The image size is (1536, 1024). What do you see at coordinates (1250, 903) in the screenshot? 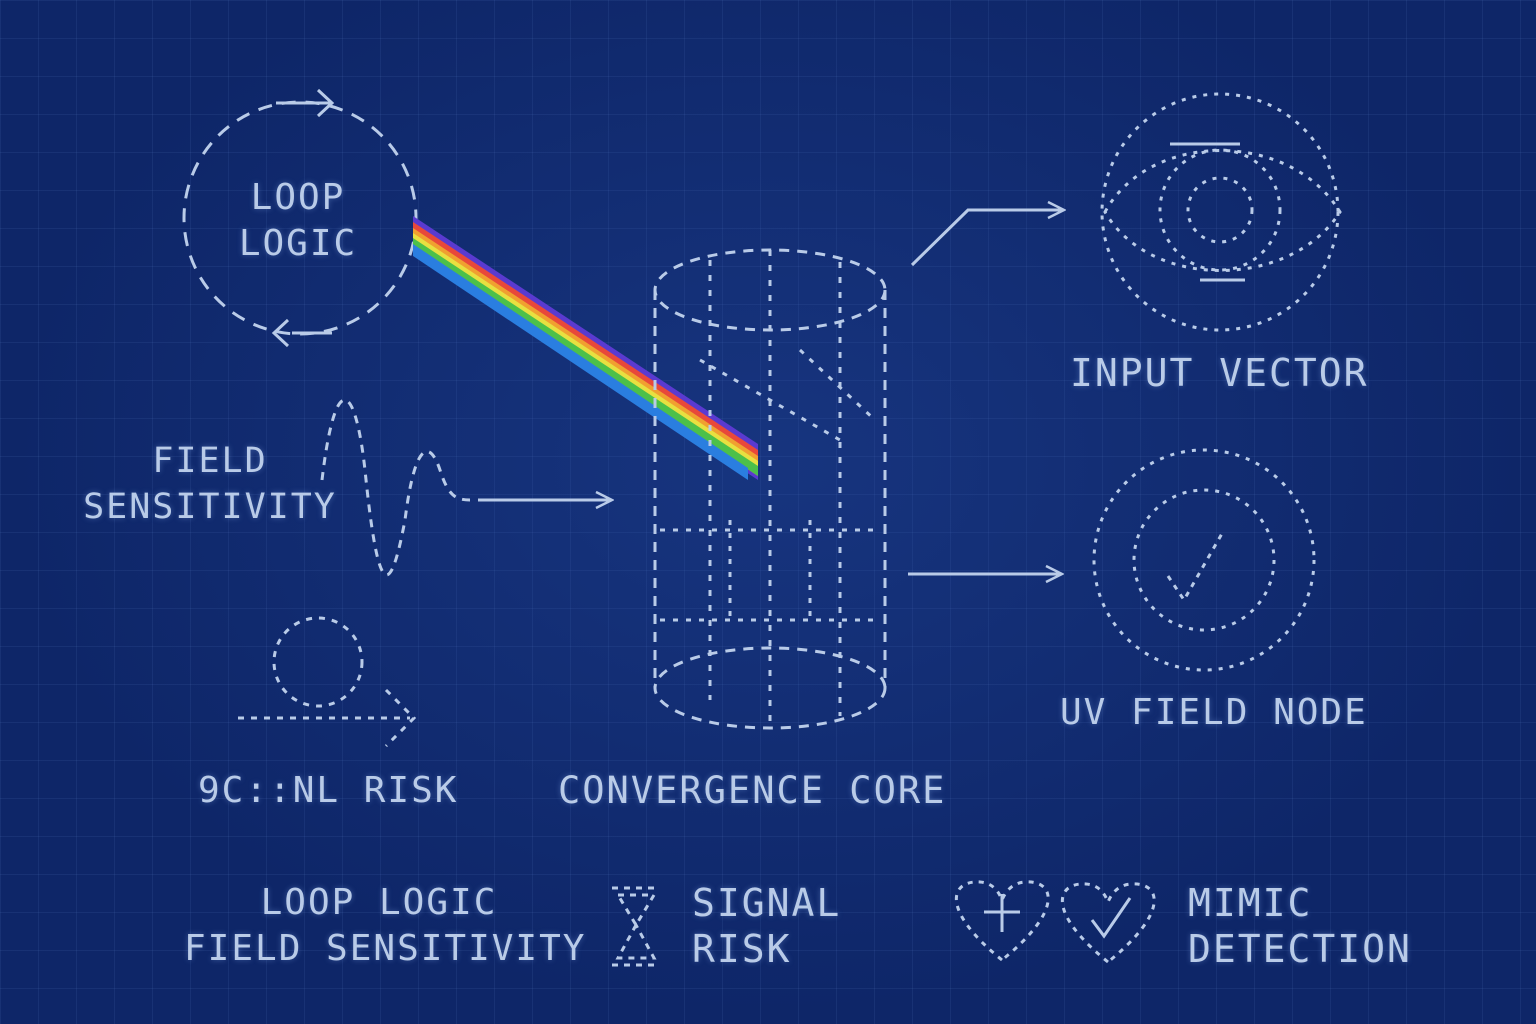
I see `legend-mimic-line: MIMIC` at bounding box center [1250, 903].